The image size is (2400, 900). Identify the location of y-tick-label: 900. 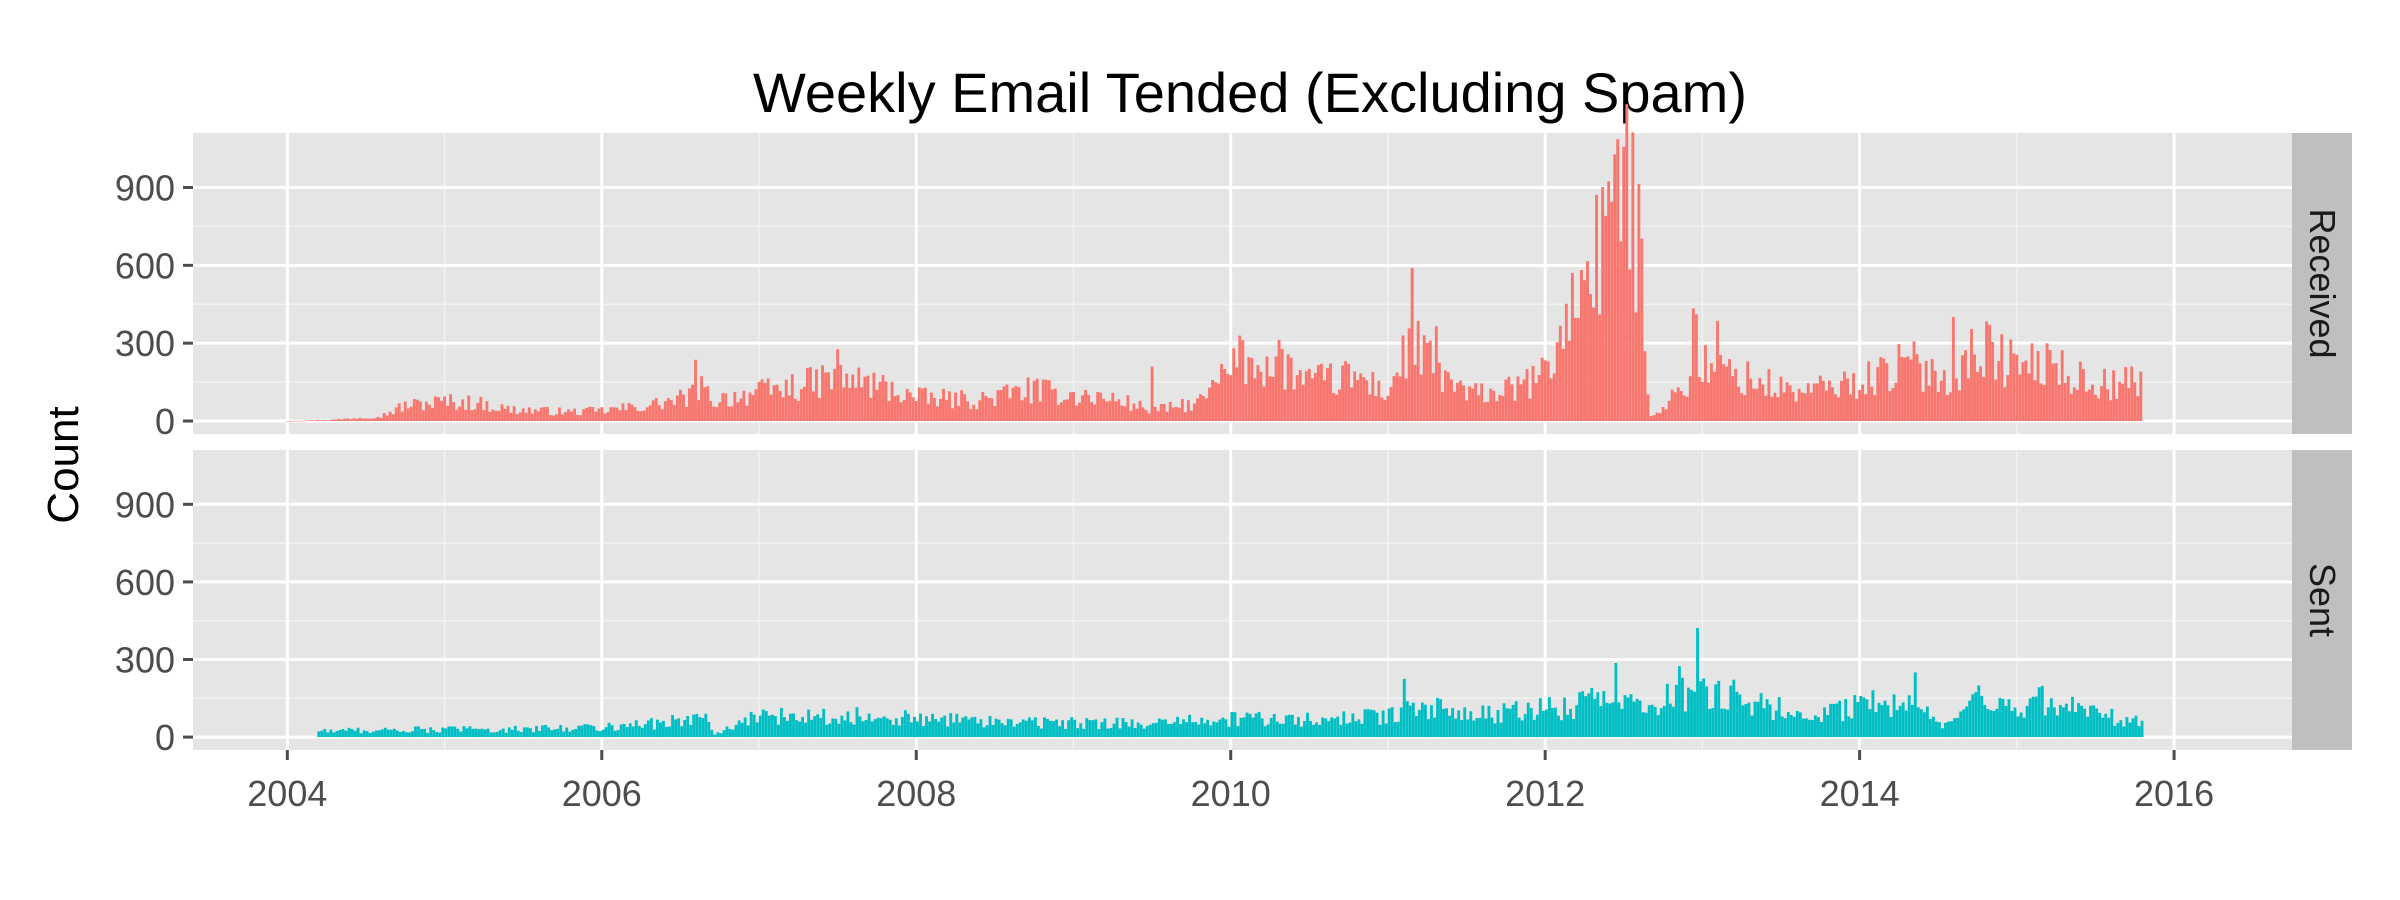
(145, 504).